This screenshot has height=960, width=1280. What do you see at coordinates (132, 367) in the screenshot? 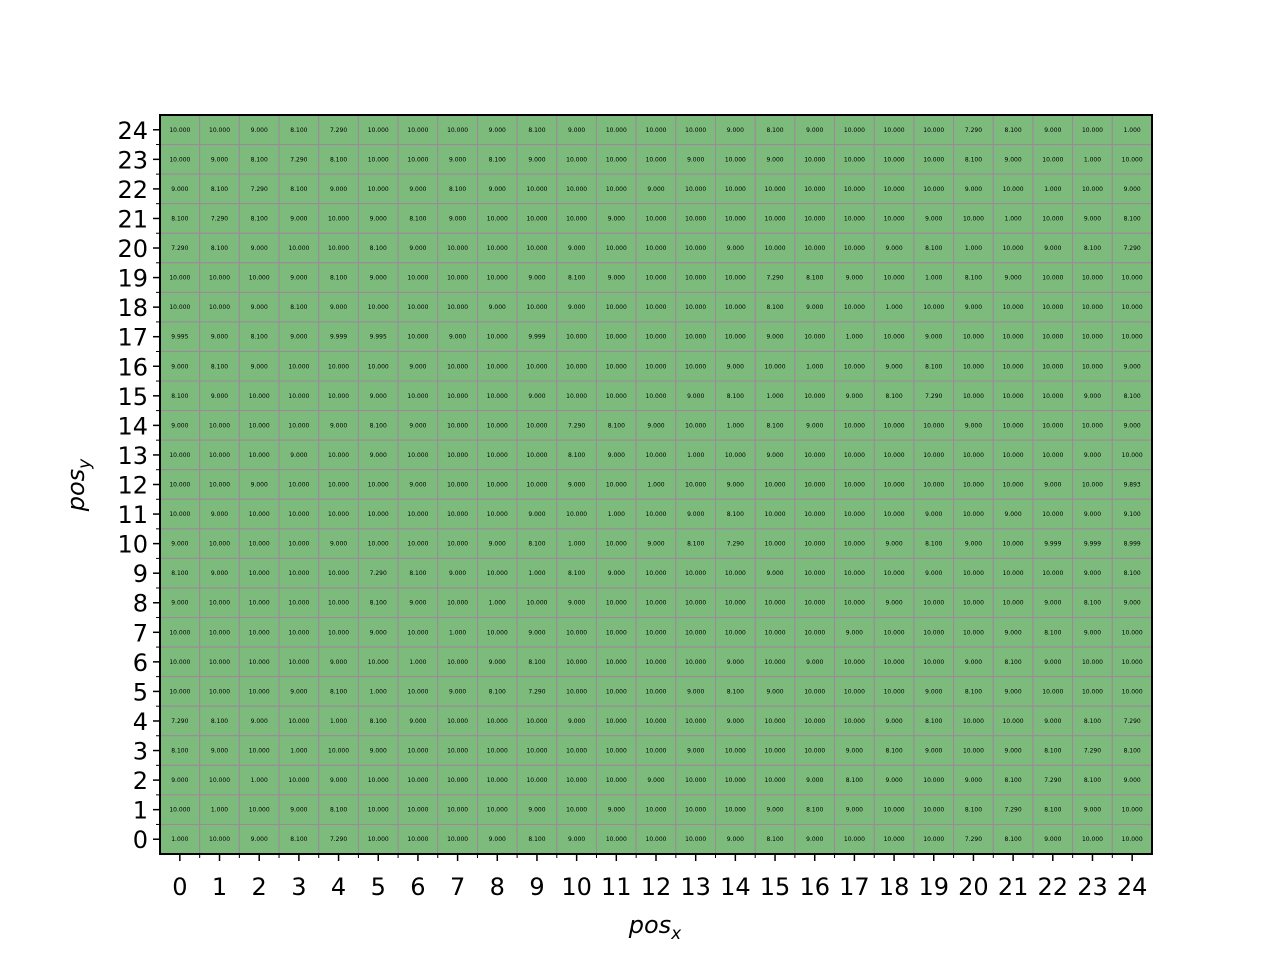
I see `y-tick-label: 16` at bounding box center [132, 367].